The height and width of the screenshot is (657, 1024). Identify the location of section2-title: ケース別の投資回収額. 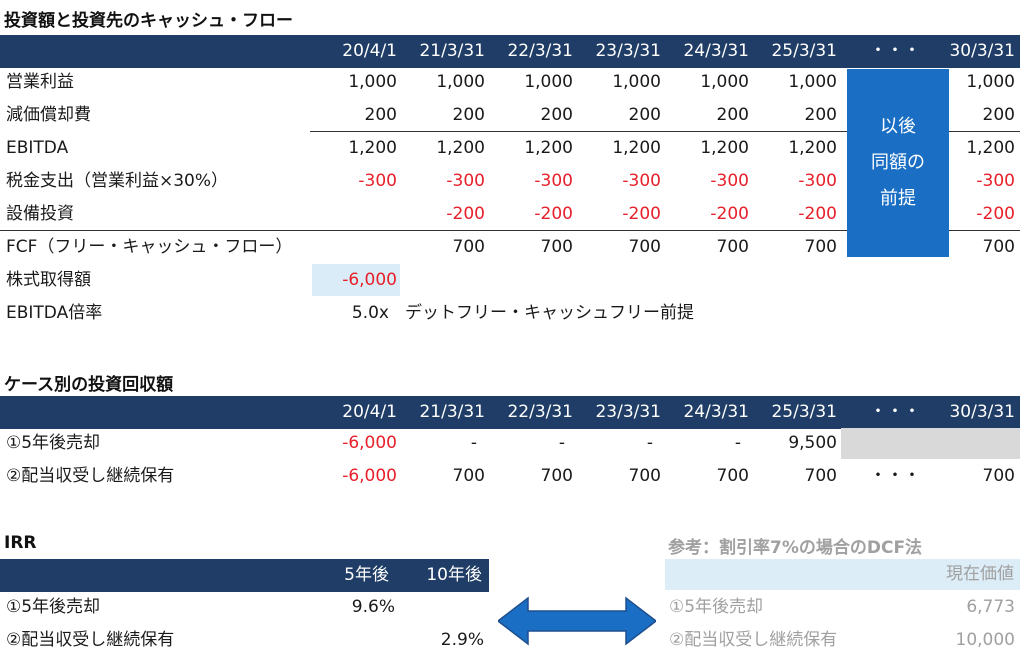
(89, 385).